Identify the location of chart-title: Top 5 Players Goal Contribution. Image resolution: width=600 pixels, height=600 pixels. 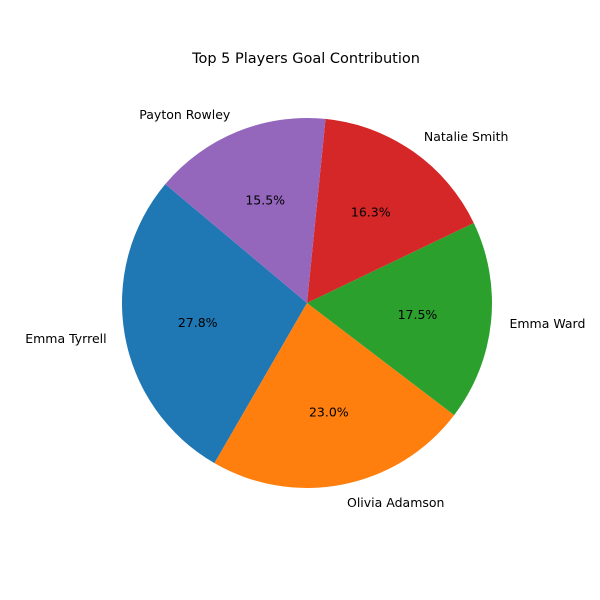
(305, 59).